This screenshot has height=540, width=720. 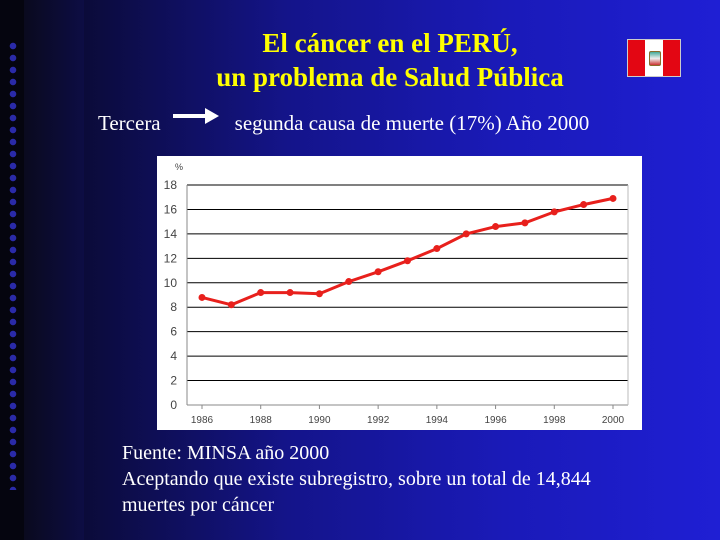 I want to click on x-tick-label: 1988, so click(x=261, y=420).